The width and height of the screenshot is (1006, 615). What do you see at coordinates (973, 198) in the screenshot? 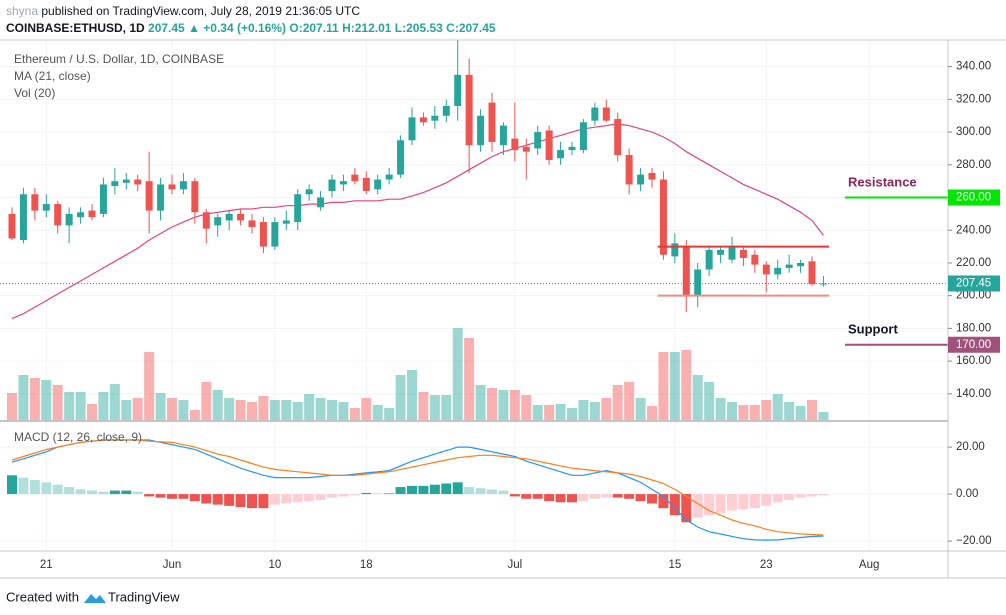
I see `price-label: 260.00` at bounding box center [973, 198].